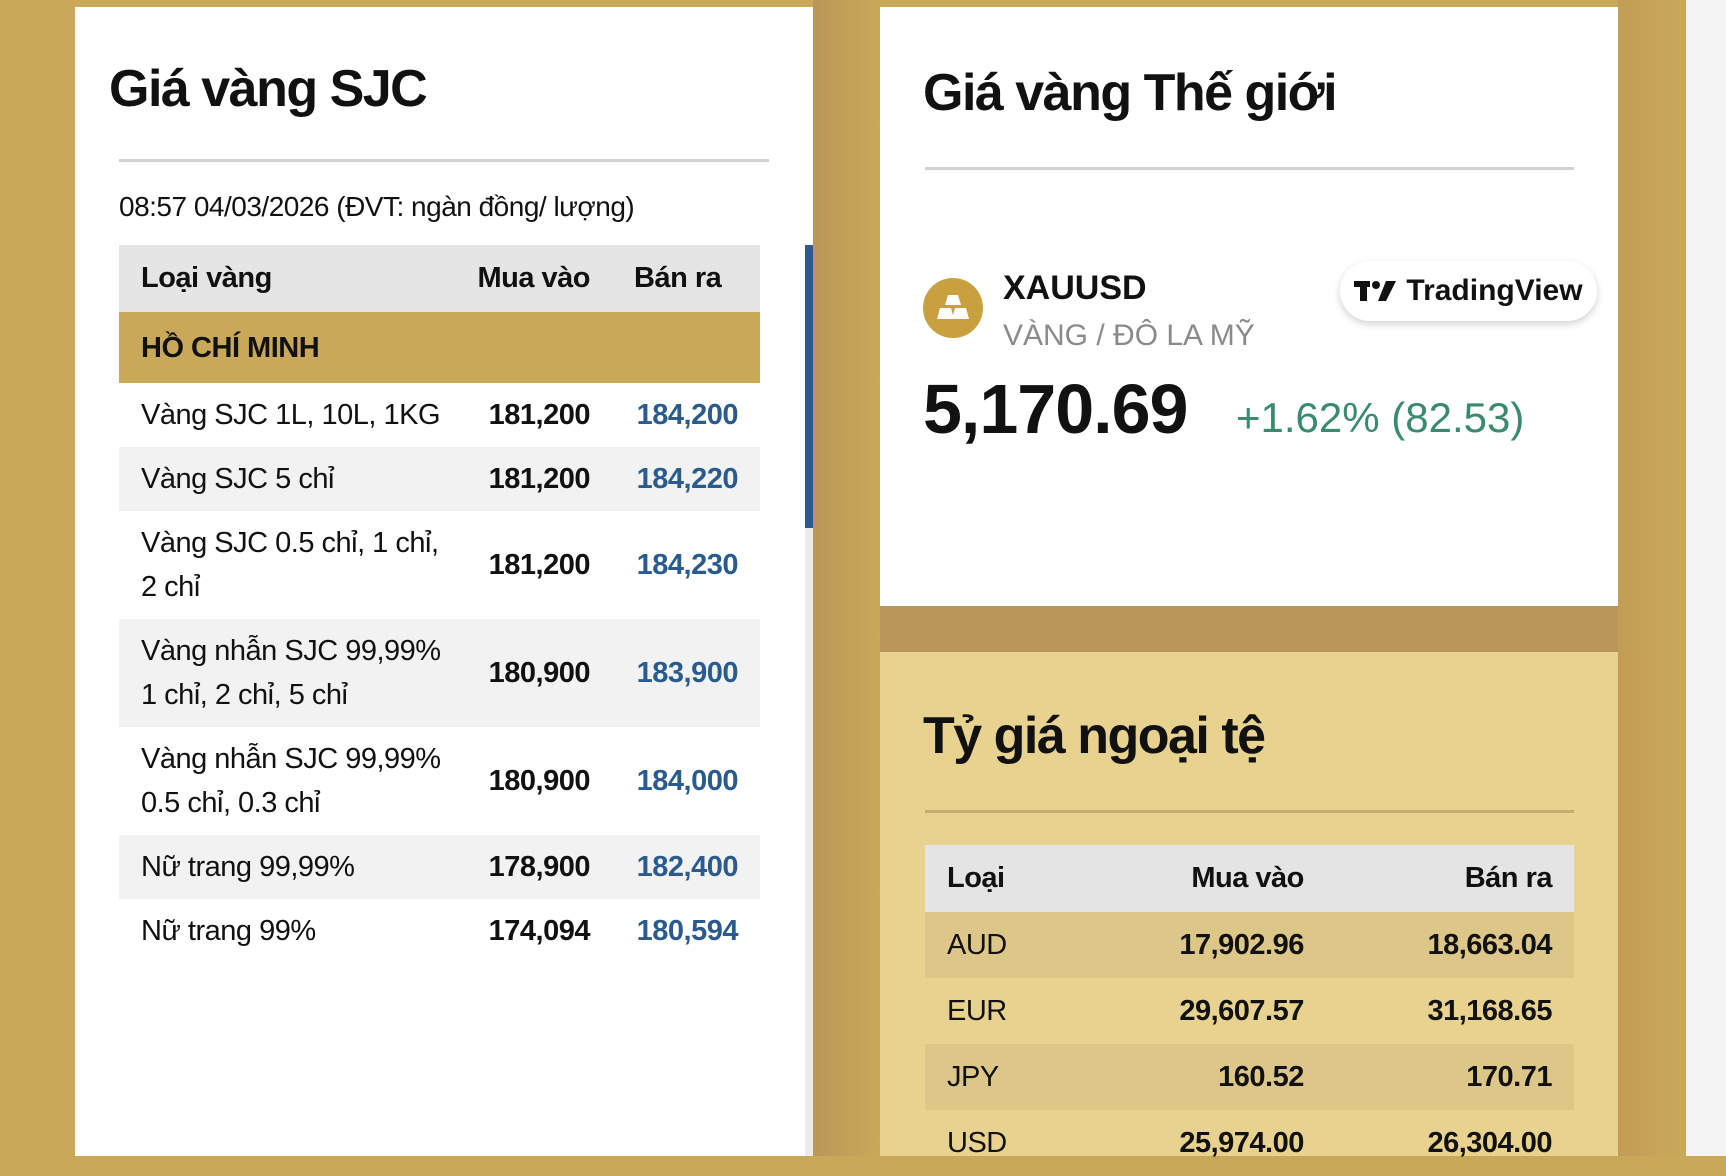 The height and width of the screenshot is (1176, 1726). Describe the element at coordinates (809, 386) in the screenshot. I see `scrollbar-thumb` at that location.